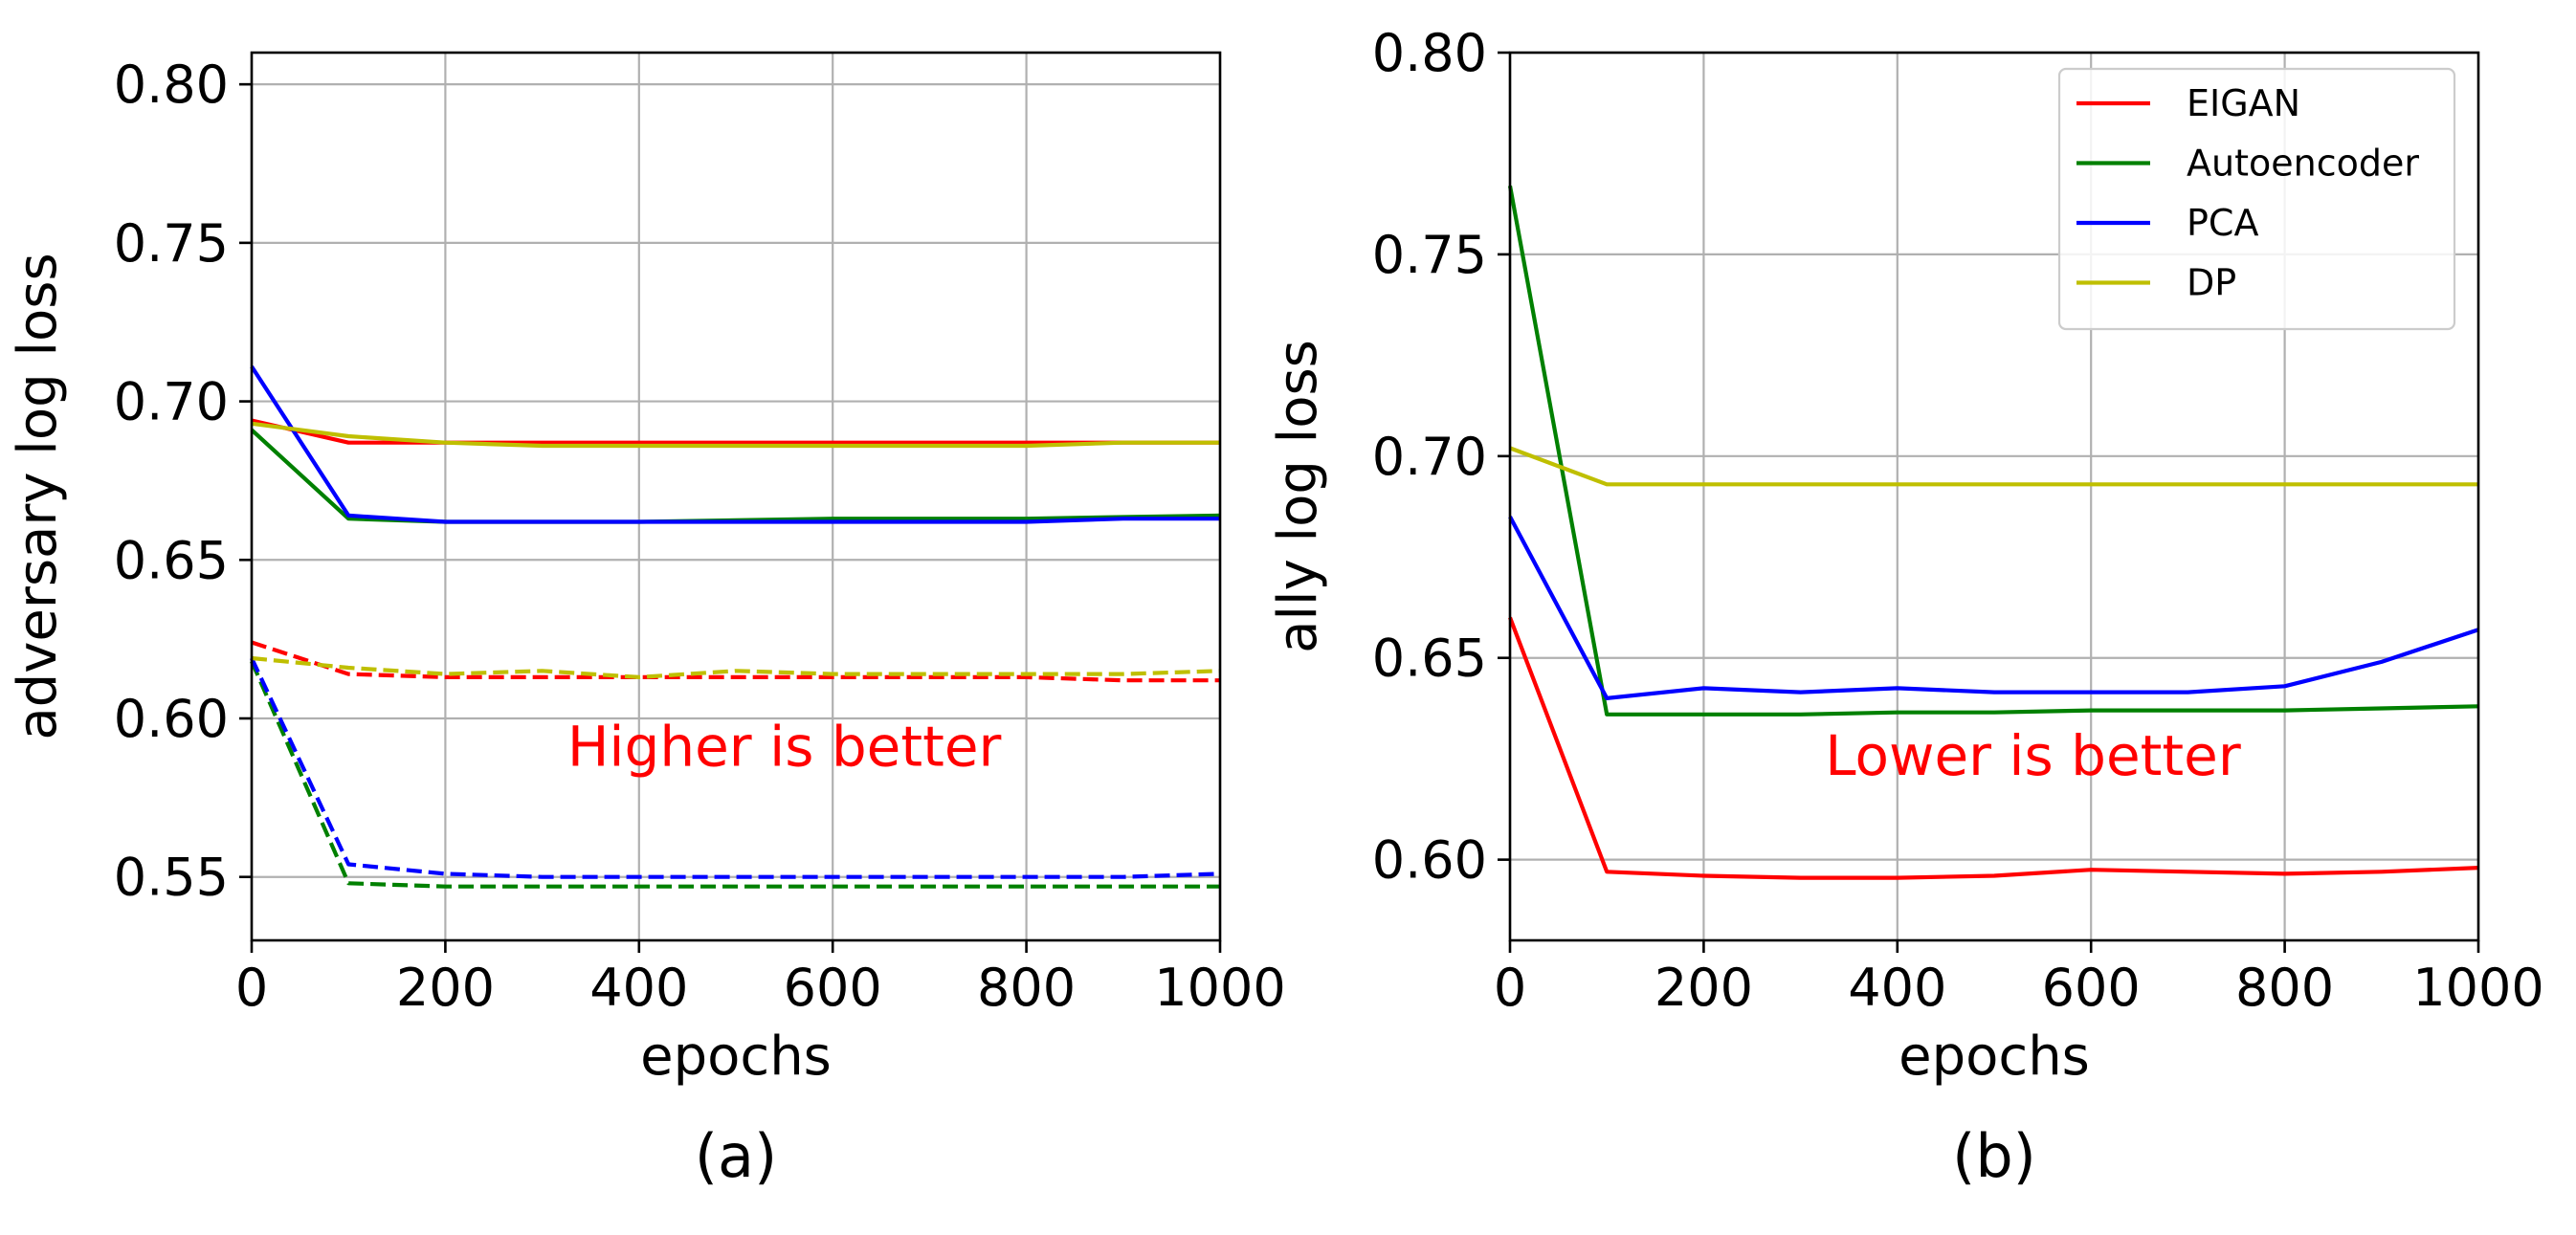  Describe the element at coordinates (1703, 988) in the screenshot. I see `panel-b-x-tick-label: 200` at that location.